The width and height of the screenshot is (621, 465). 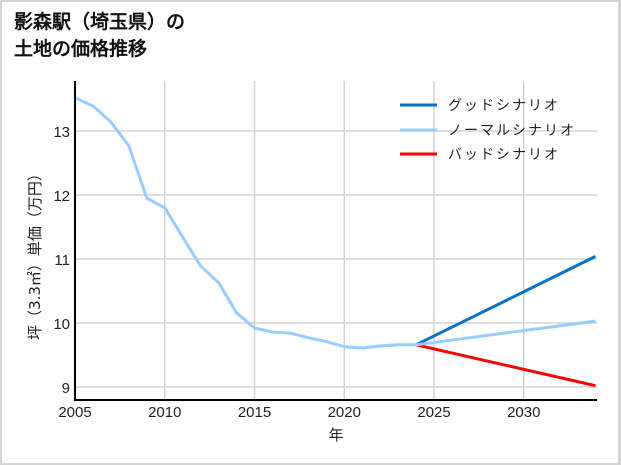 I want to click on y-tick-label: 10, so click(x=61, y=324).